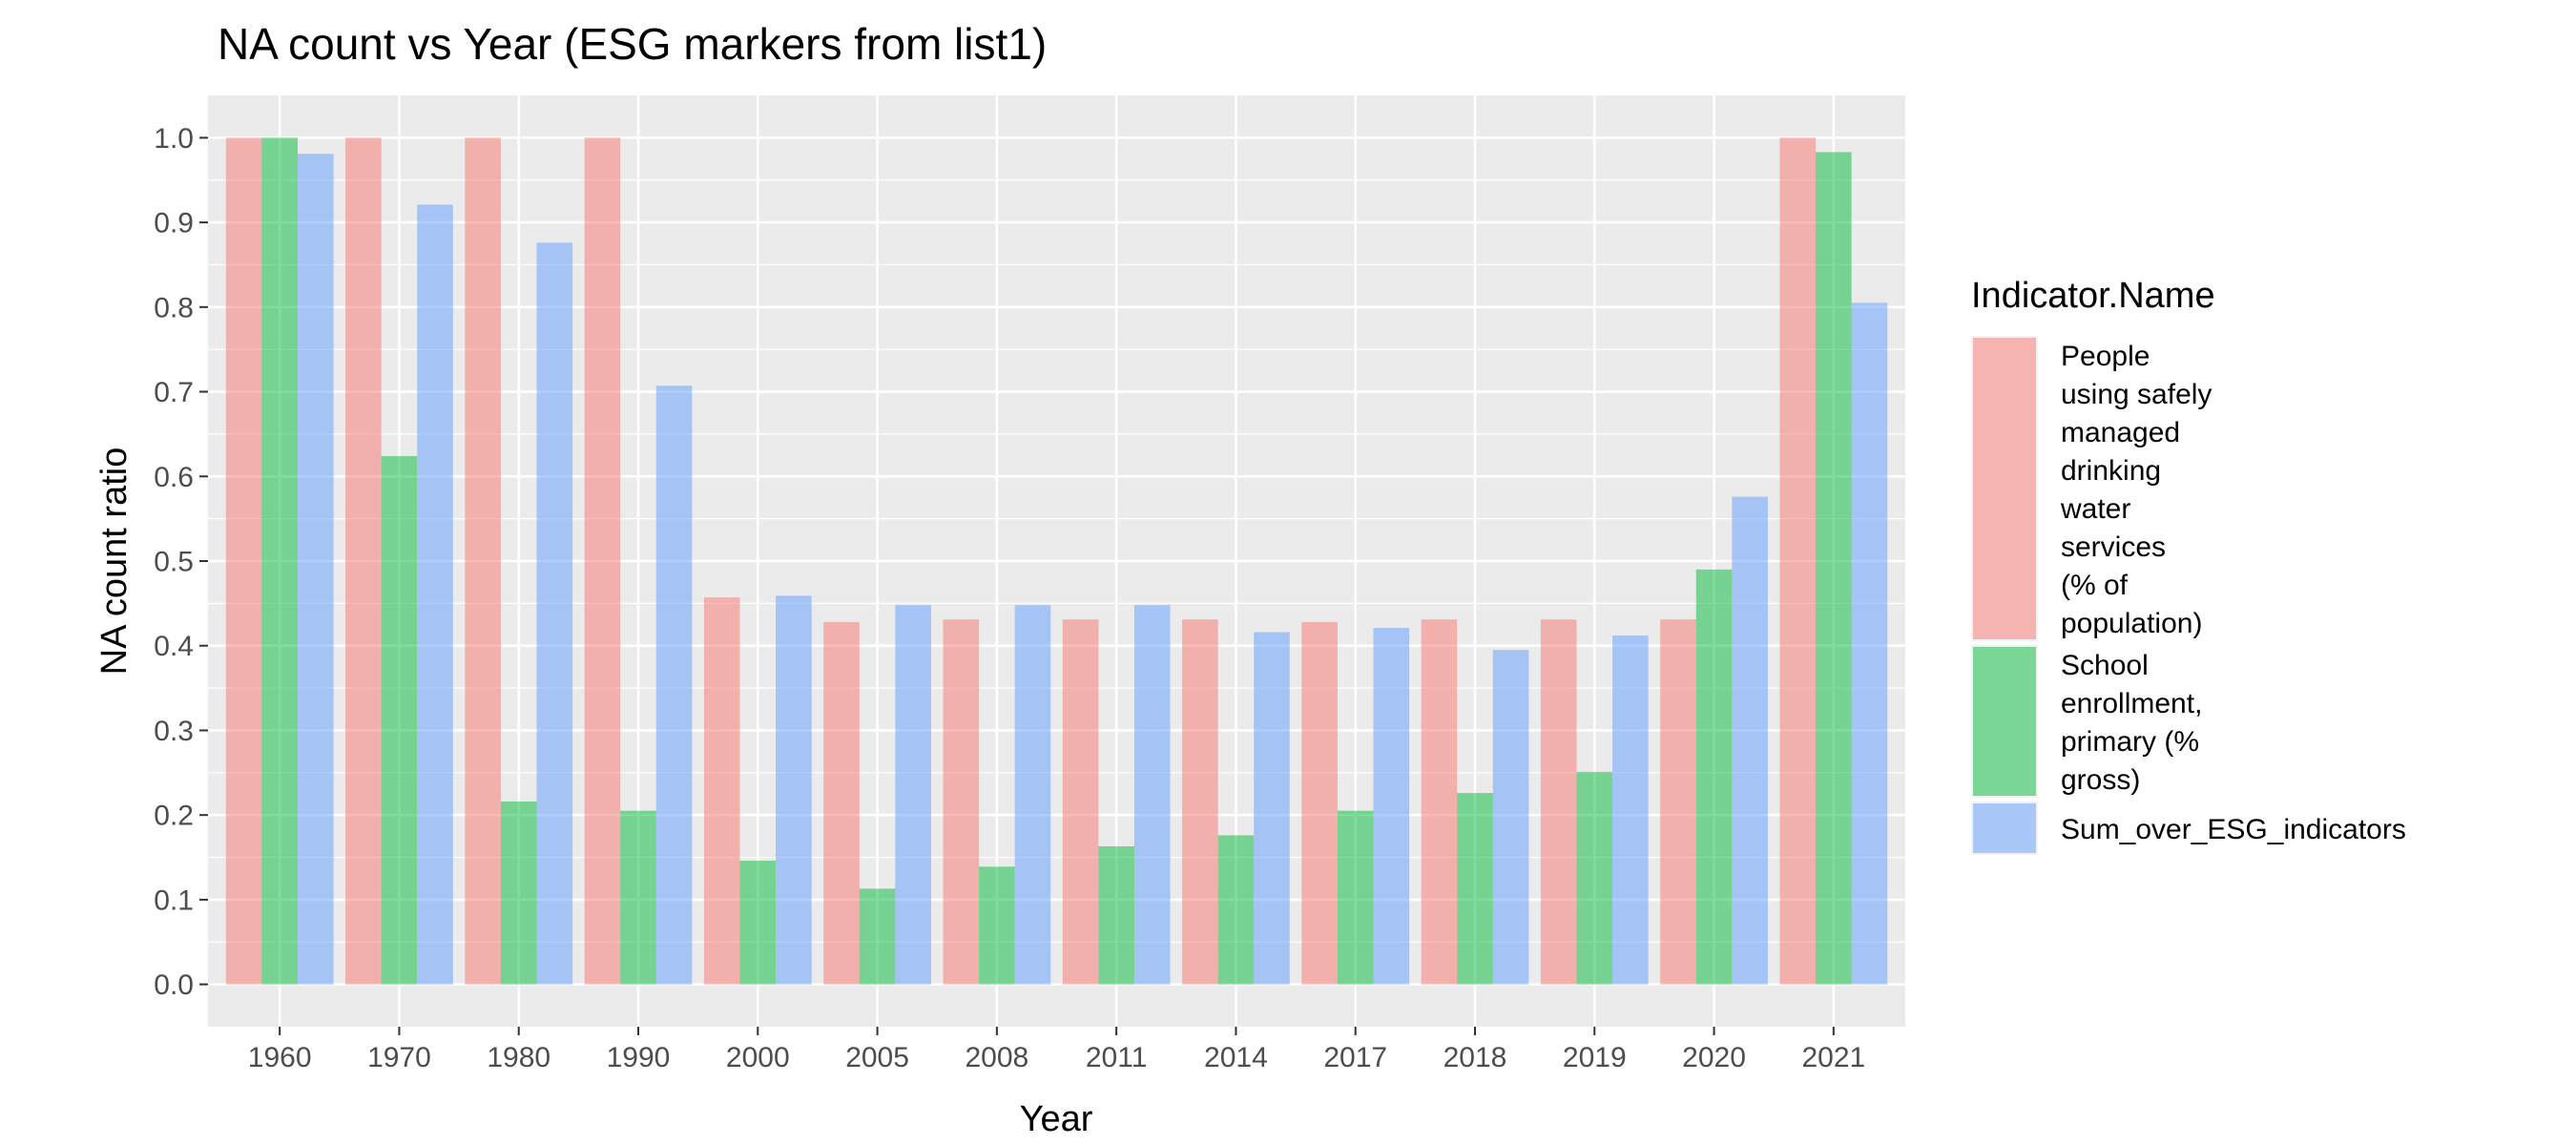  Describe the element at coordinates (518, 893) in the screenshot. I see `bar-2-1980` at that location.